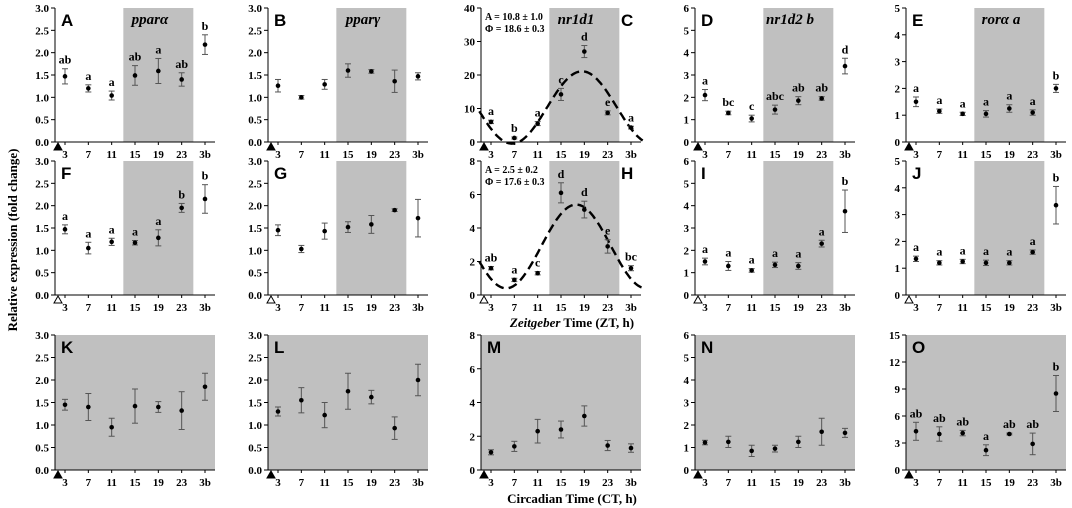 Image resolution: width=1072 pixels, height=508 pixels. I want to click on data-point: abc, so click(775, 102).